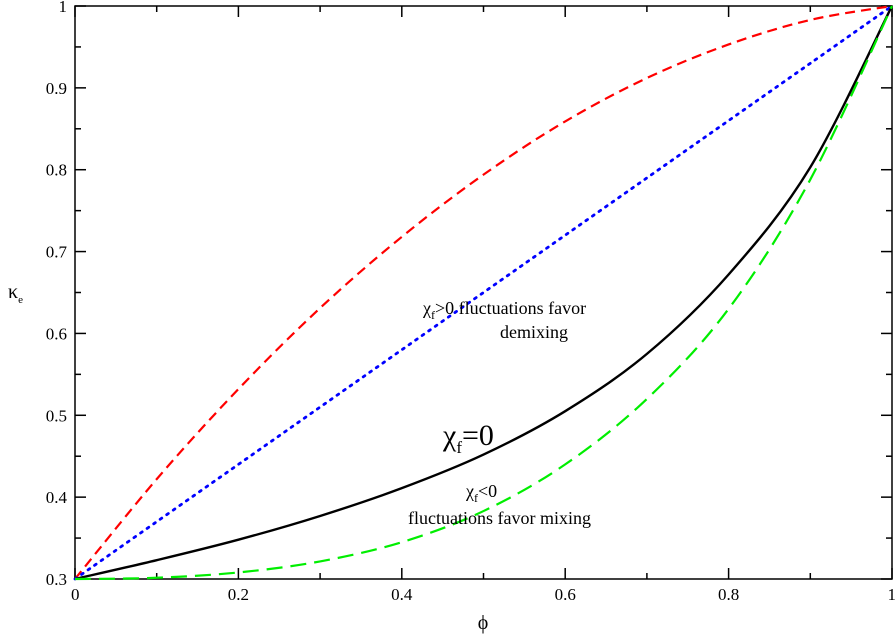 Image resolution: width=895 pixels, height=638 pixels. What do you see at coordinates (534, 332) in the screenshot?
I see `annotation-positive-line2: demixing` at bounding box center [534, 332].